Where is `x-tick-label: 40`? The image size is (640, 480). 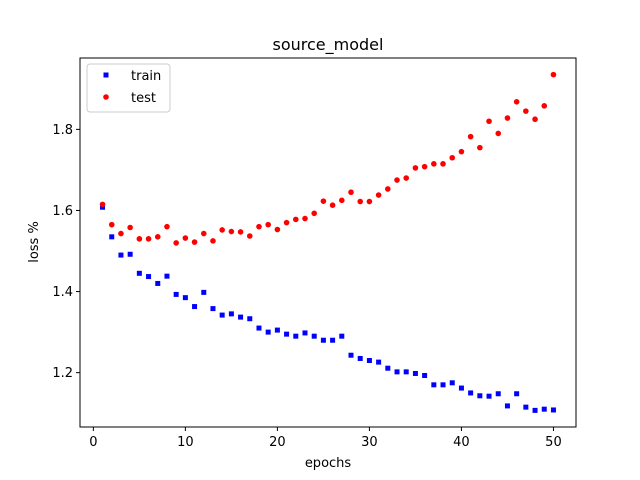 x-tick-label: 40 is located at coordinates (461, 442).